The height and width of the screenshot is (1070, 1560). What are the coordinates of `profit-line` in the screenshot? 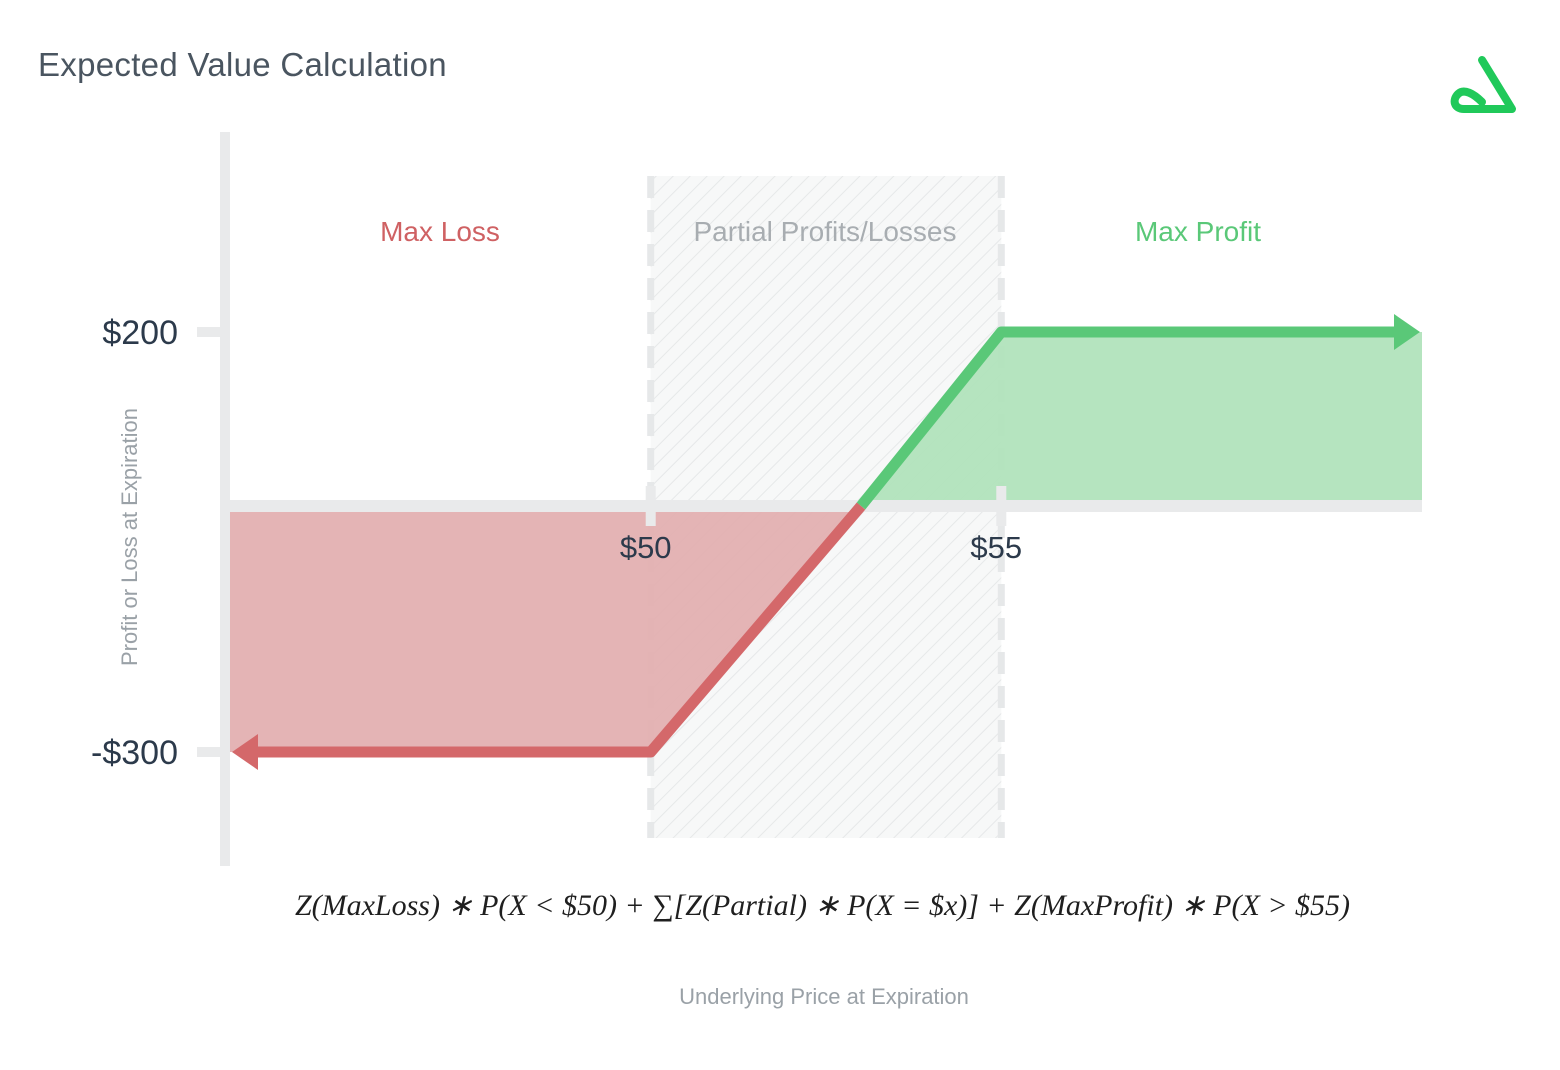 It's located at (1127, 418).